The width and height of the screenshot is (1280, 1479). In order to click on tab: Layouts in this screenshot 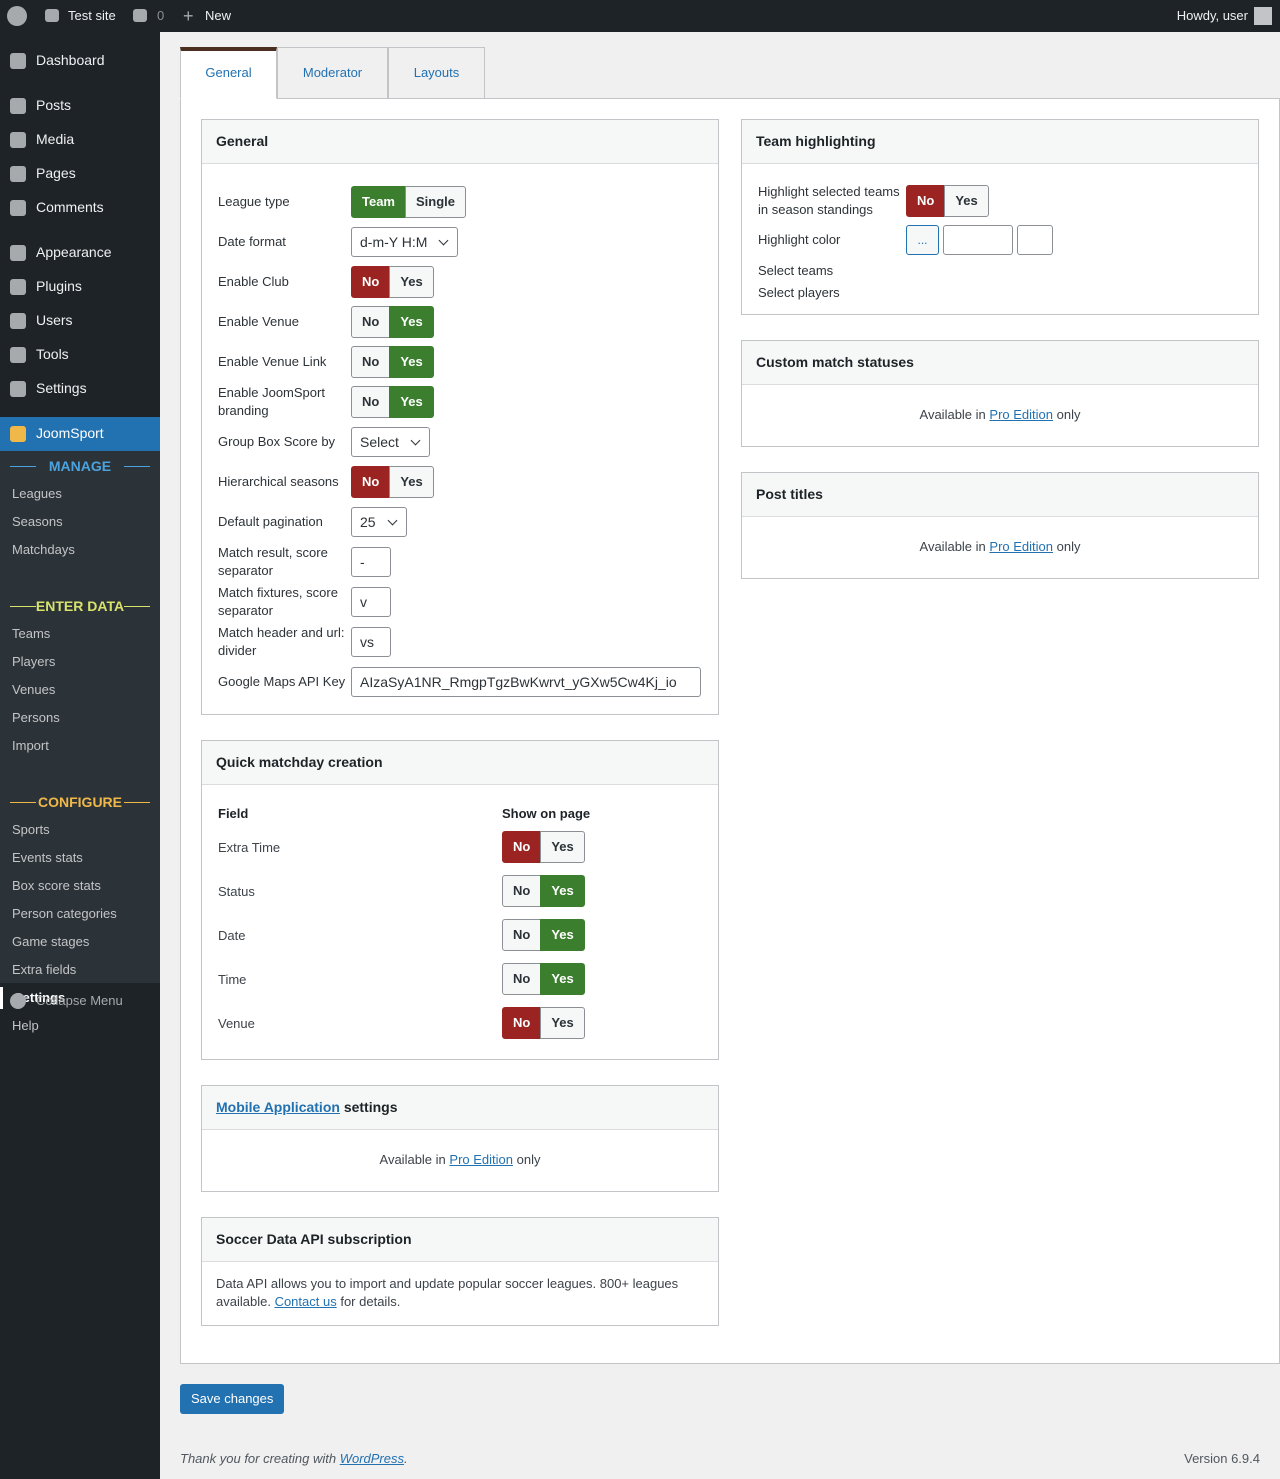, I will do `click(436, 73)`.